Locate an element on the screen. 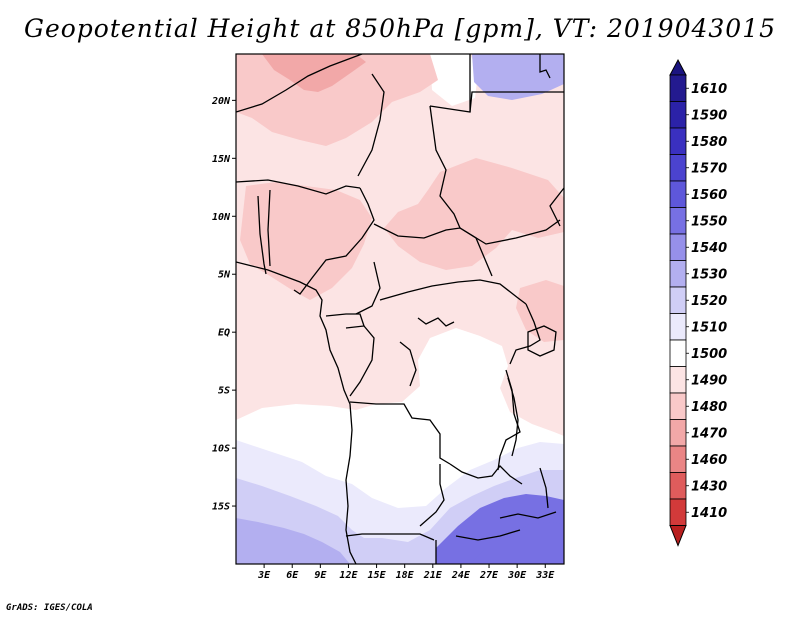 This screenshot has width=800, height=618. colorbar-label: 1500 is located at coordinates (709, 354).